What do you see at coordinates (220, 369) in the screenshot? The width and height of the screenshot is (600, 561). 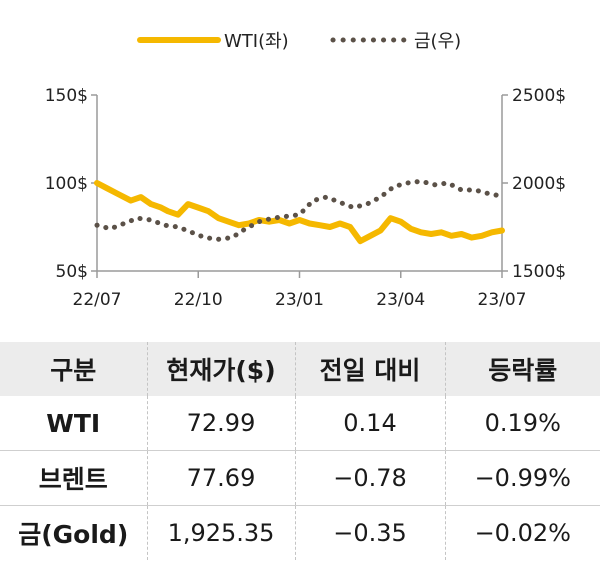 I see `header-current-price: 현재가($)` at bounding box center [220, 369].